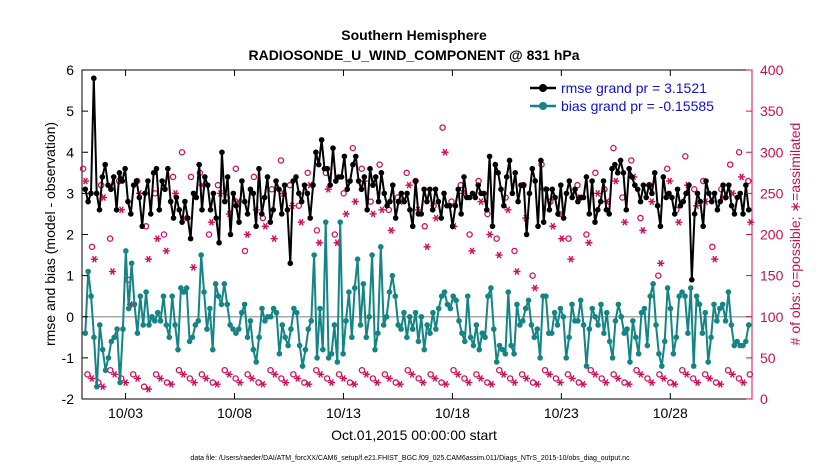 The width and height of the screenshot is (830, 470). Describe the element at coordinates (772, 317) in the screenshot. I see `right-tick-label: 100` at that location.